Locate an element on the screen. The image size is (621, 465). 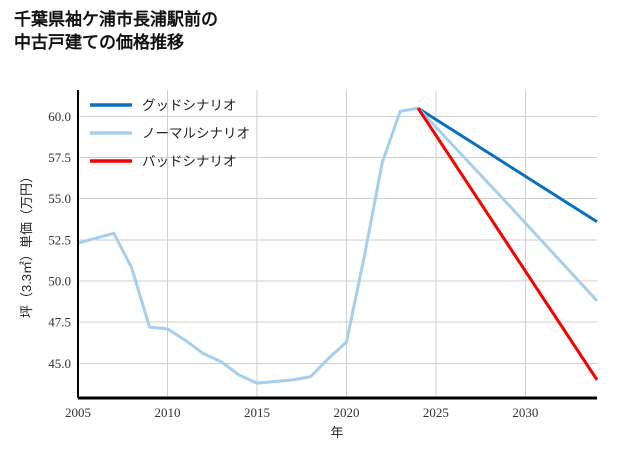
x-tick-labels: 2005 2010 2015 2020 2025 2030 is located at coordinates (301, 412).